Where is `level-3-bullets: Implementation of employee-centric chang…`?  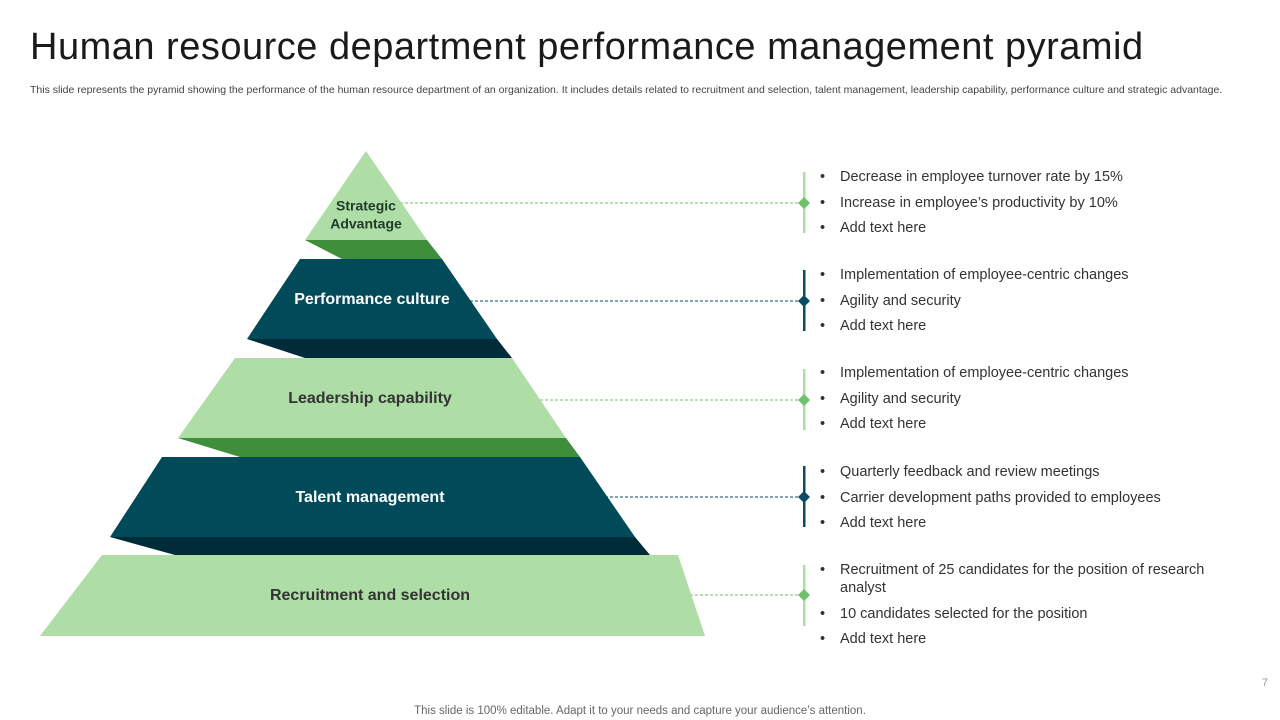 level-3-bullets: Implementation of employee-centric chang… is located at coordinates (1030, 402).